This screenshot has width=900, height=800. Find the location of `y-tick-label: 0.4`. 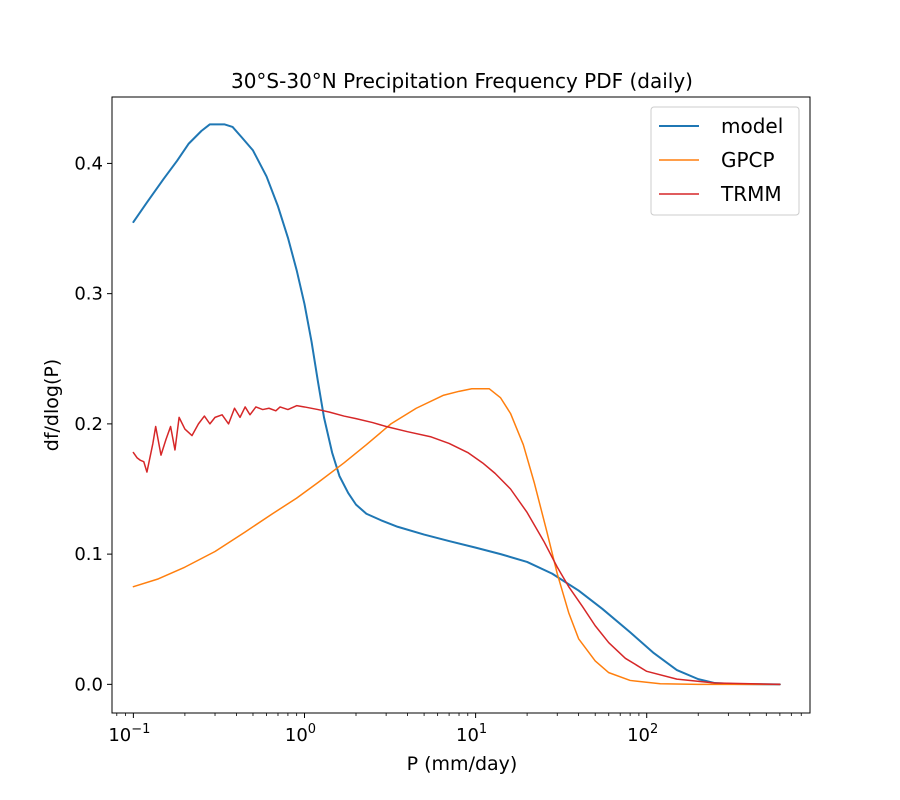

y-tick-label: 0.4 is located at coordinates (88, 163).